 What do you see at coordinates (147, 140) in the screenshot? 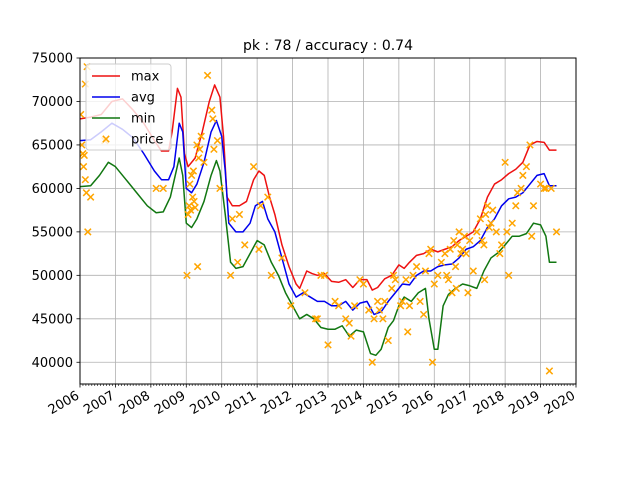
I see `legend-label-price: price` at bounding box center [147, 140].